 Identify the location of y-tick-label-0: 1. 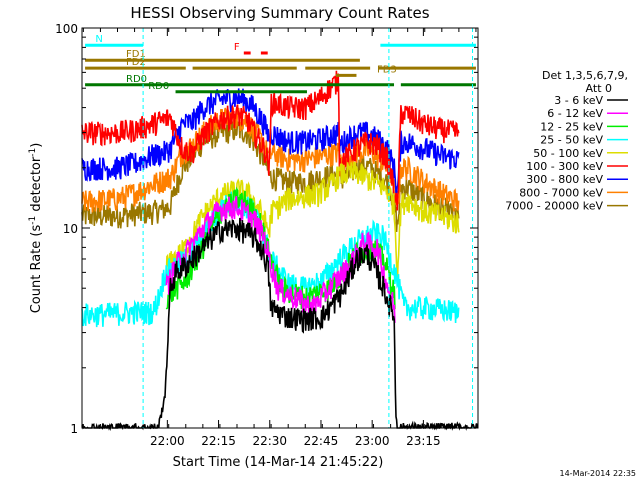
(74, 429).